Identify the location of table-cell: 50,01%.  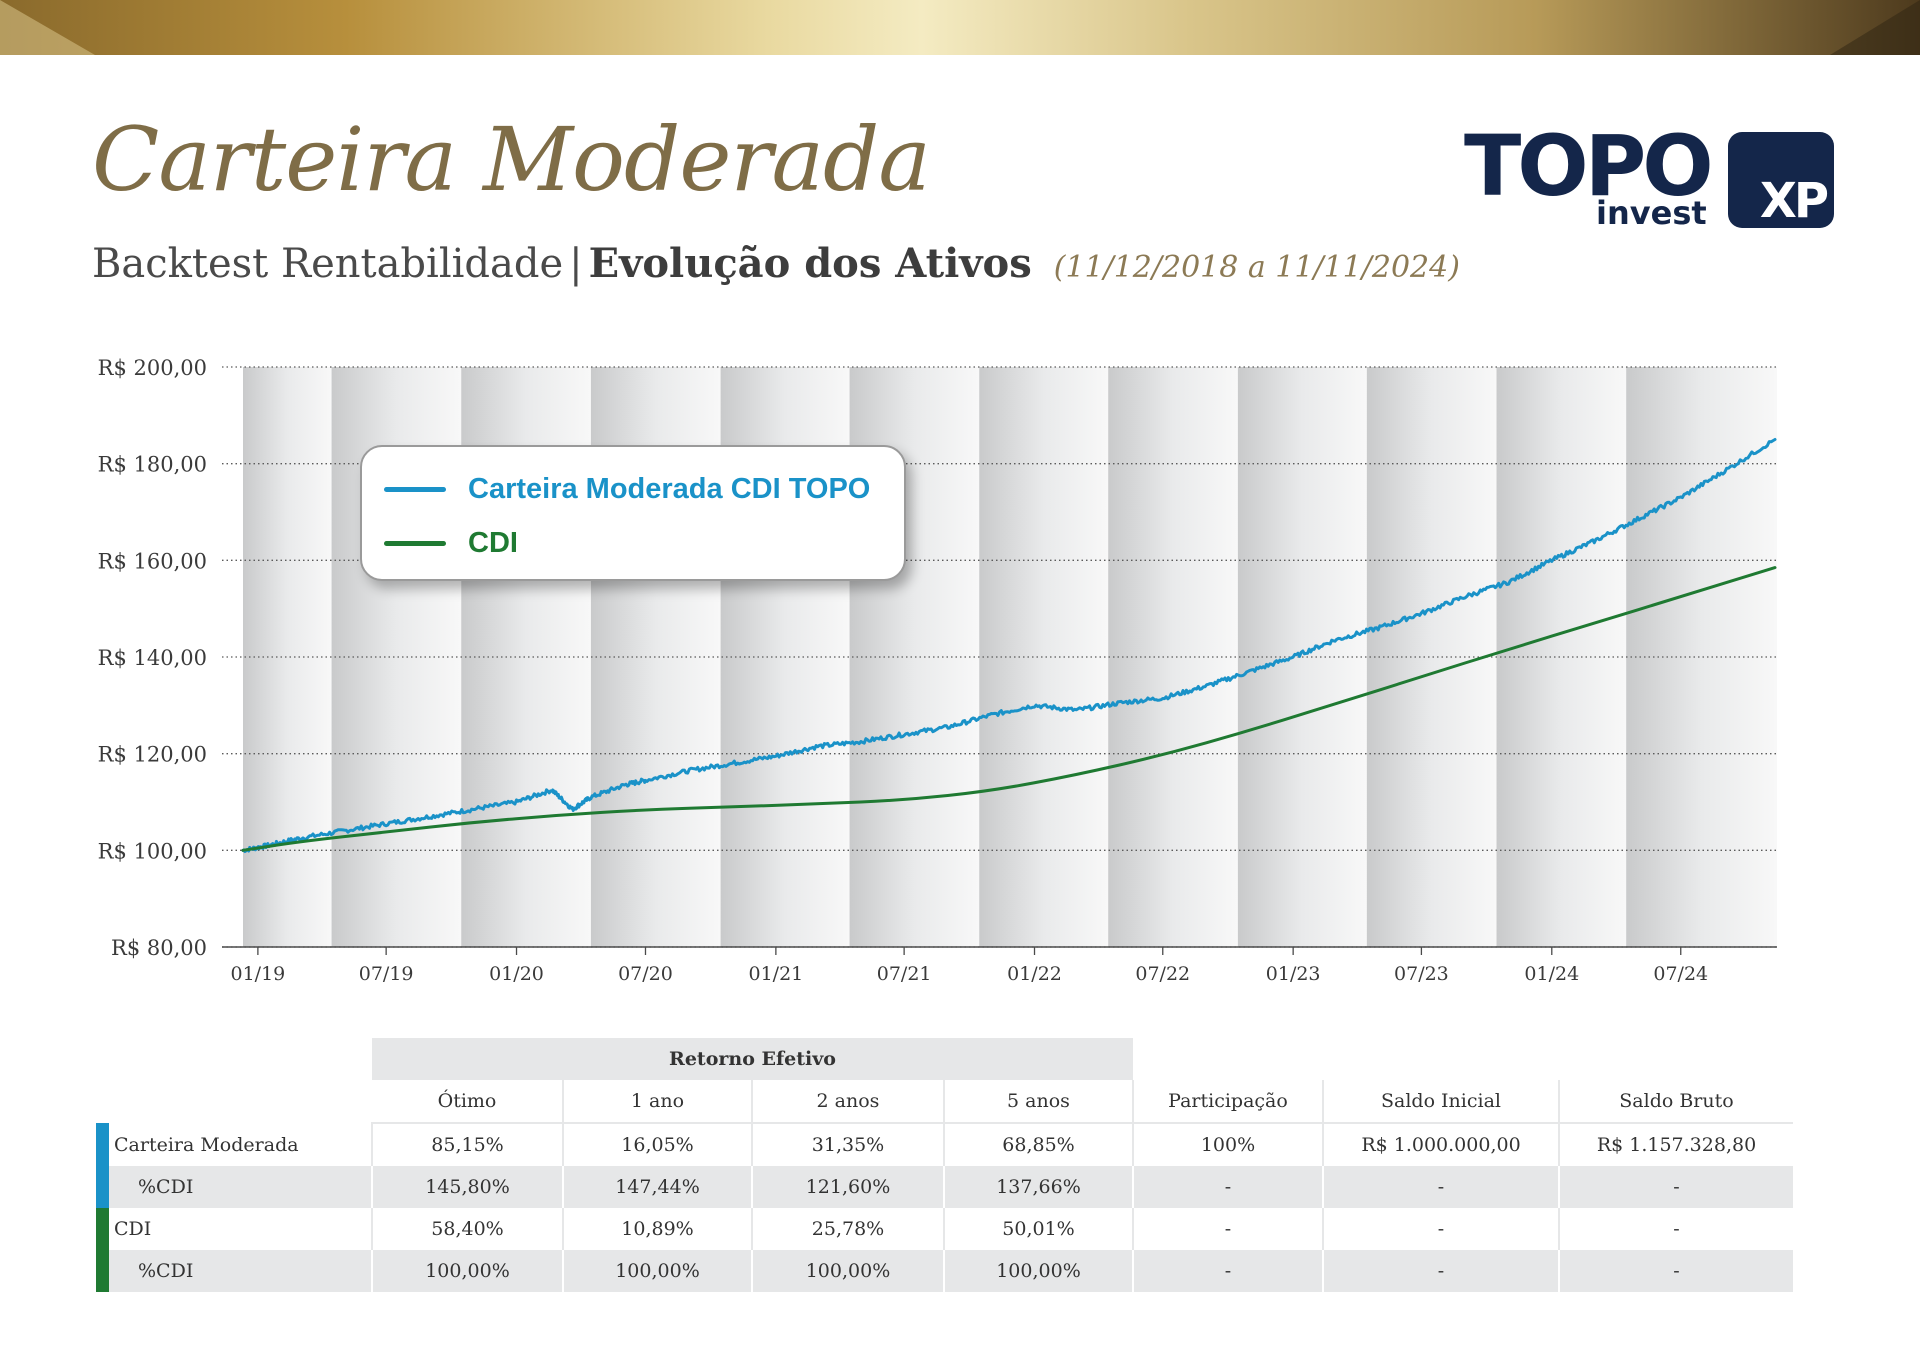
(1039, 1229).